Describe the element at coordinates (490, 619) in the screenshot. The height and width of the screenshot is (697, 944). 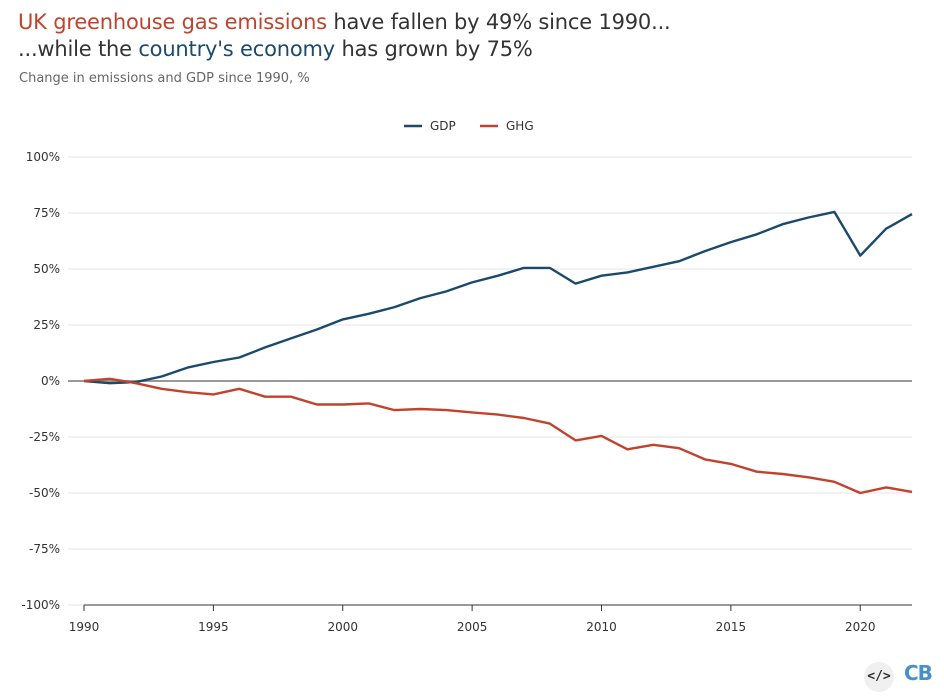
I see `x-axis: 1990 1995 2000 2005 2010 2015 2020` at that location.